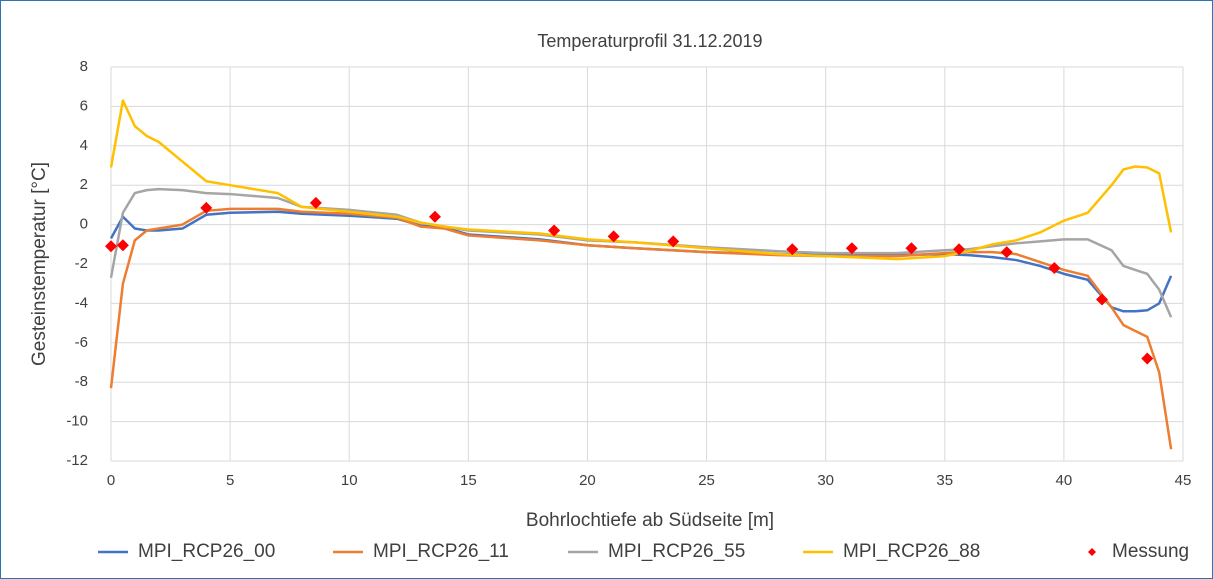 The width and height of the screenshot is (1213, 579). What do you see at coordinates (81, 263) in the screenshot?
I see `y-tick-label: -2` at bounding box center [81, 263].